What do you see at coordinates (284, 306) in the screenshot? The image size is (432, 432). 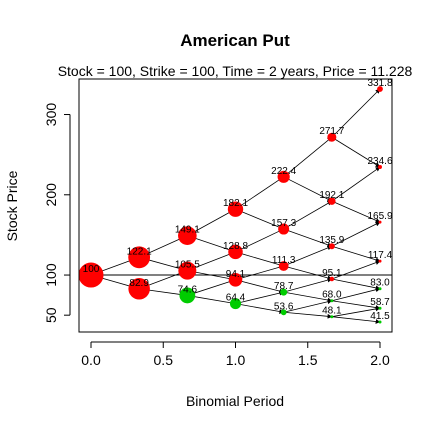 I see `node-price-label: 53.6` at bounding box center [284, 306].